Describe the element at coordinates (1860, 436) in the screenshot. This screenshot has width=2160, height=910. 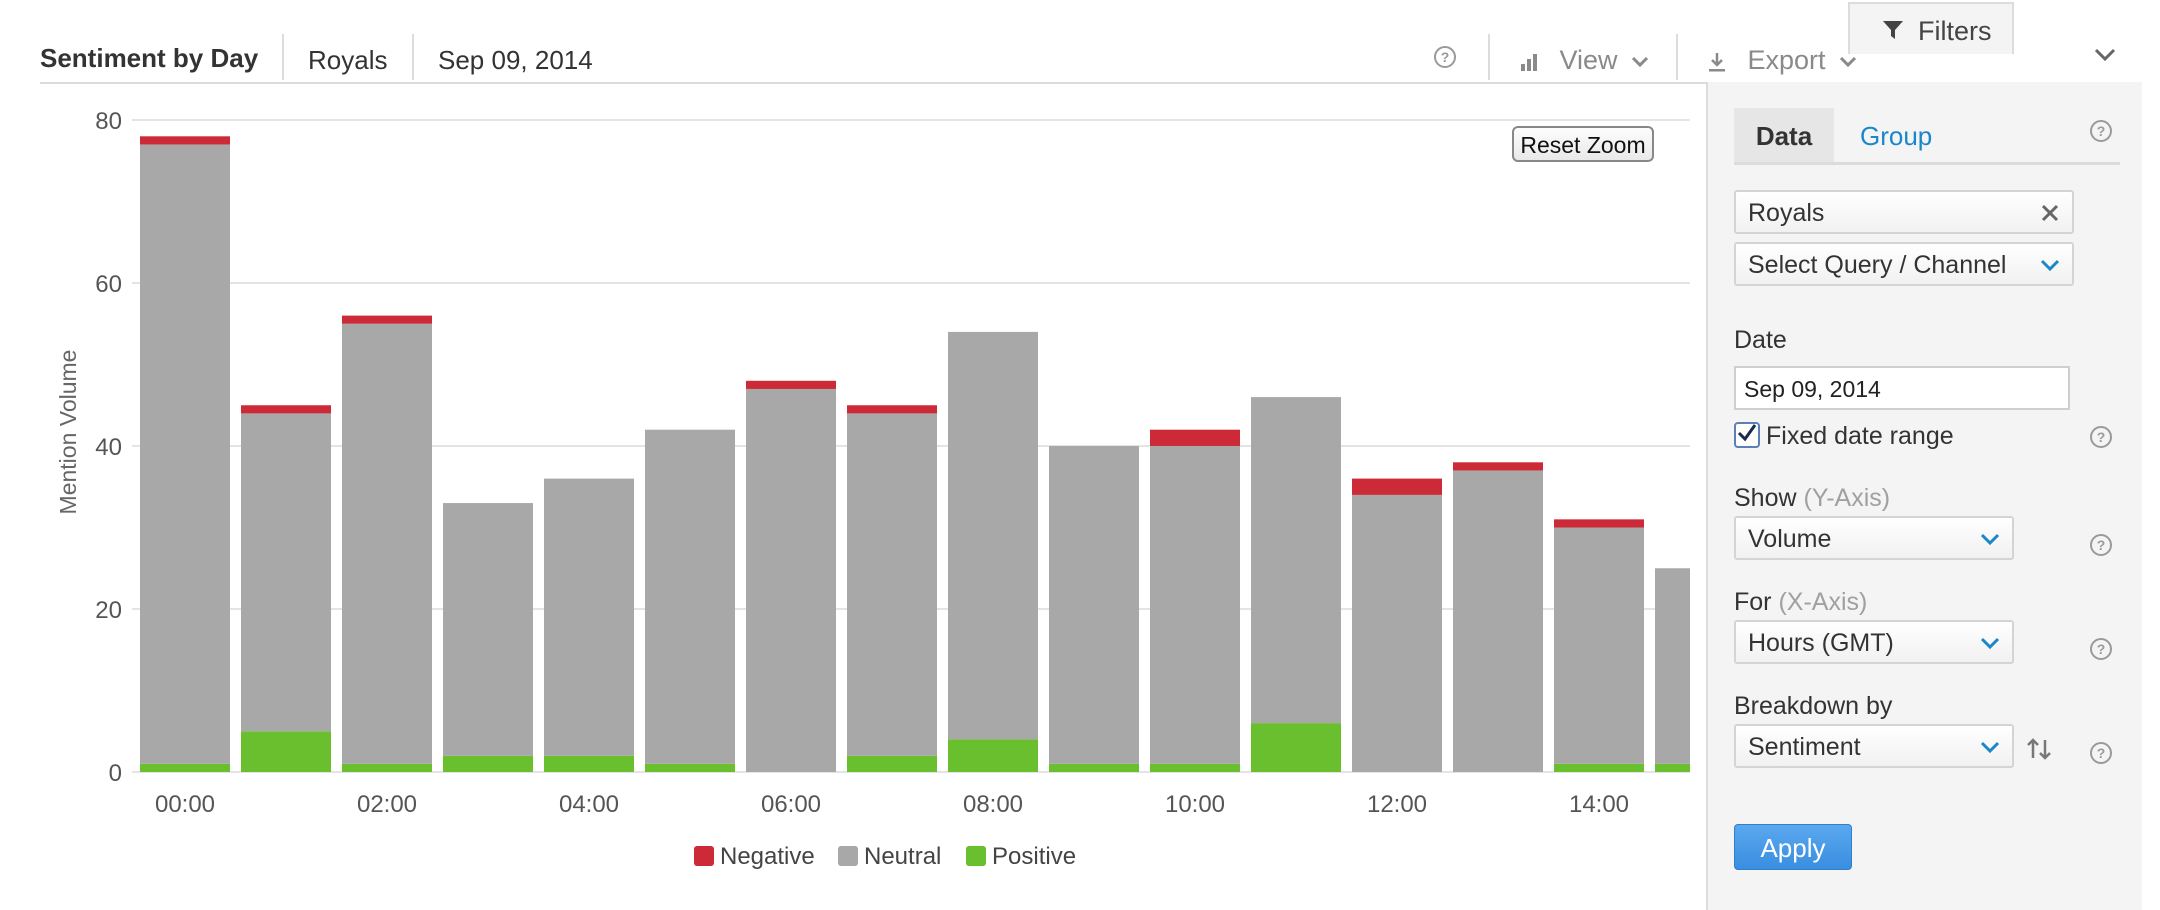
I see `fixed-date-label: Fixed date range` at that location.